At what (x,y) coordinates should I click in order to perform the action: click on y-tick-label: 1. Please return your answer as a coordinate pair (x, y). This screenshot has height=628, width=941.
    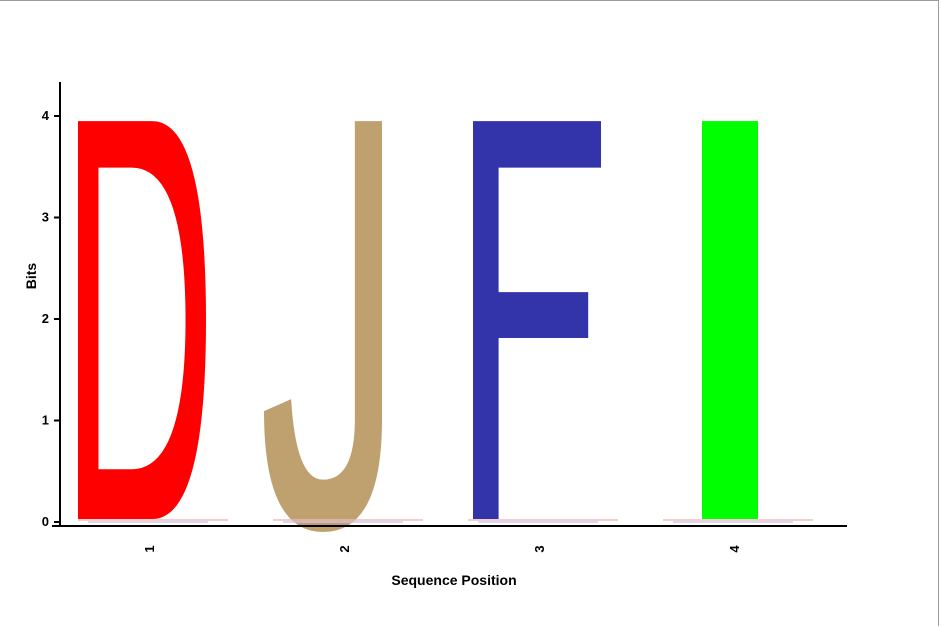
    Looking at the image, I should click on (45, 420).